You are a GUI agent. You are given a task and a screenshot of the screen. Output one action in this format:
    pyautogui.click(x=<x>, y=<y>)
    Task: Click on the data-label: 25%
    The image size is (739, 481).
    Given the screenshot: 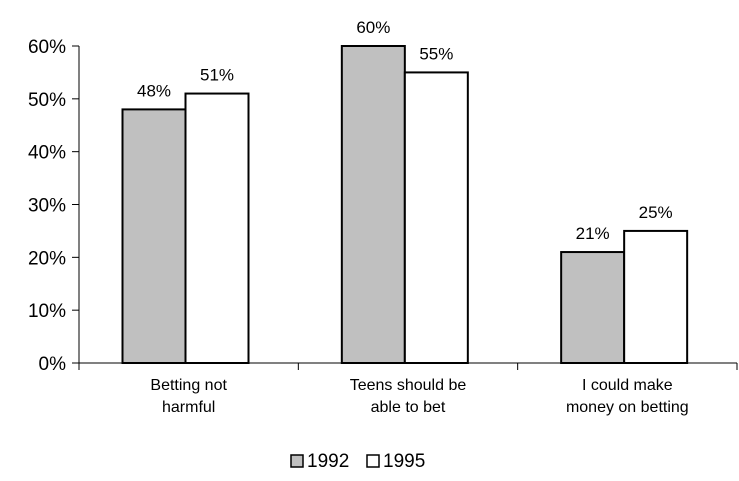 What is the action you would take?
    pyautogui.click(x=656, y=212)
    